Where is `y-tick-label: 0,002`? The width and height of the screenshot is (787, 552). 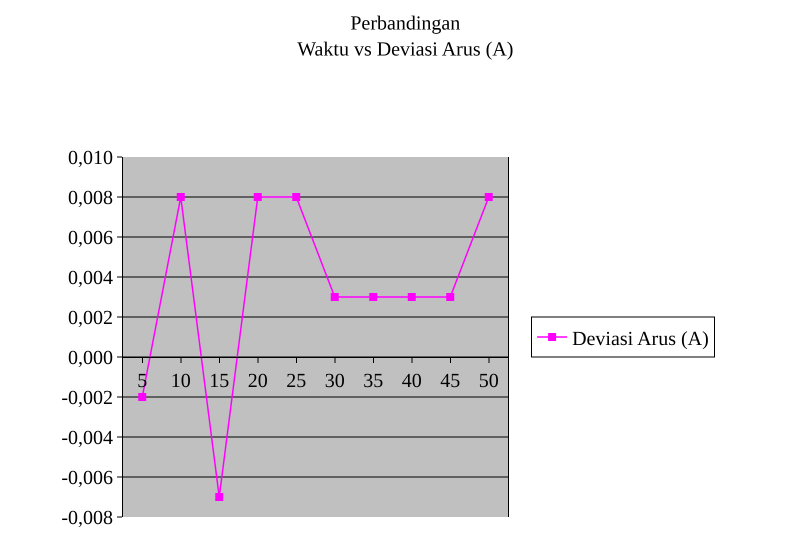 y-tick-label: 0,002 is located at coordinates (90, 318).